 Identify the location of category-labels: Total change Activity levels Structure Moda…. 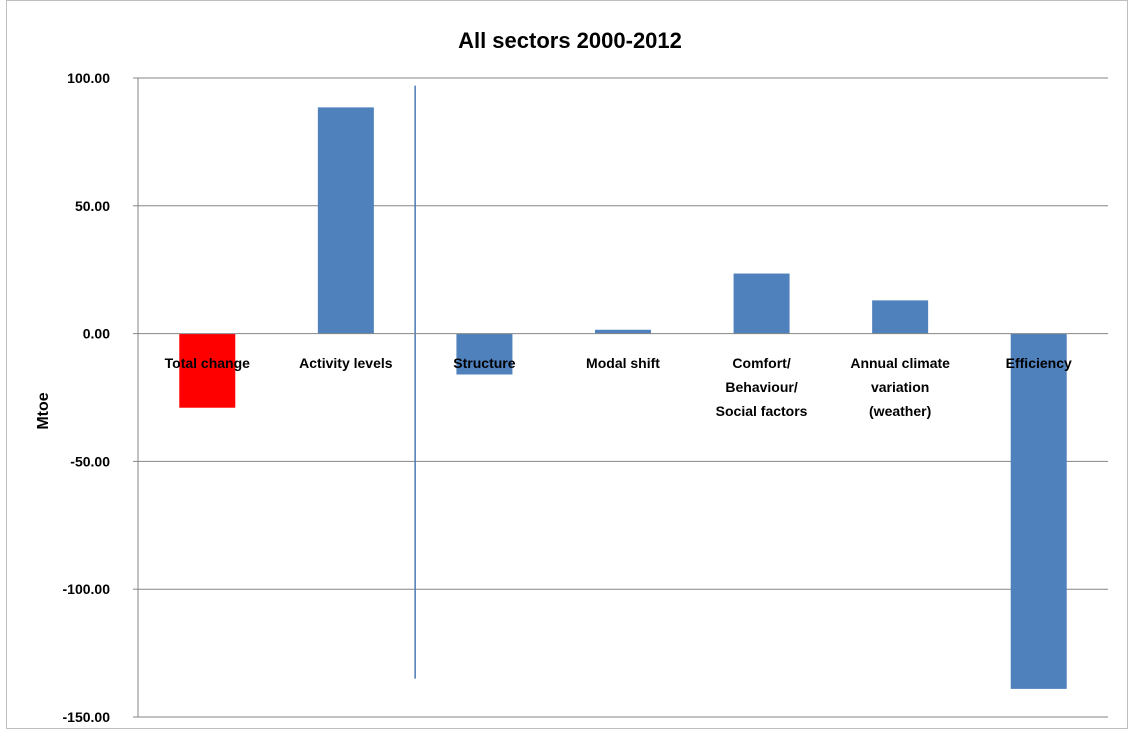
(618, 387).